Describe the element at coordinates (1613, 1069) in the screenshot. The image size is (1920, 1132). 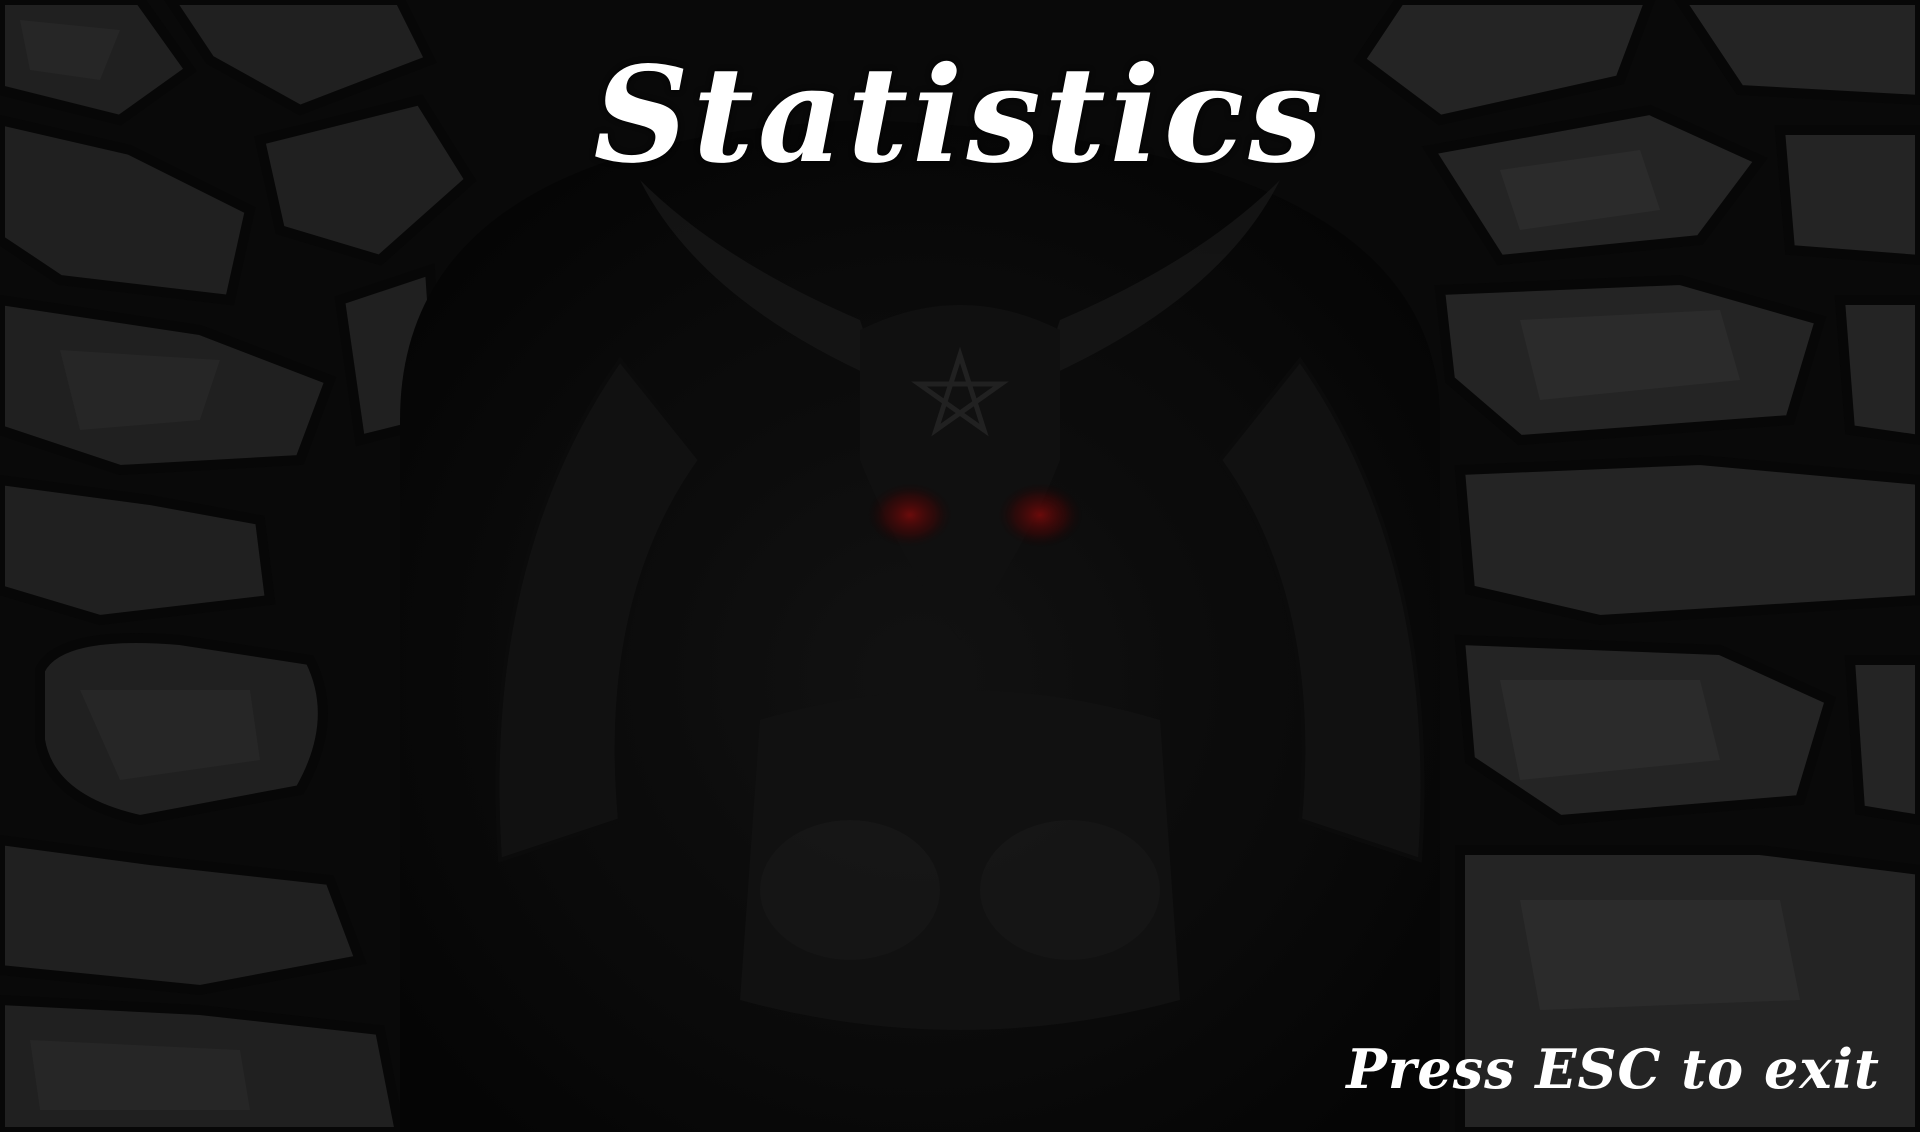
I see `exit-hint: Press ESC to exit` at that location.